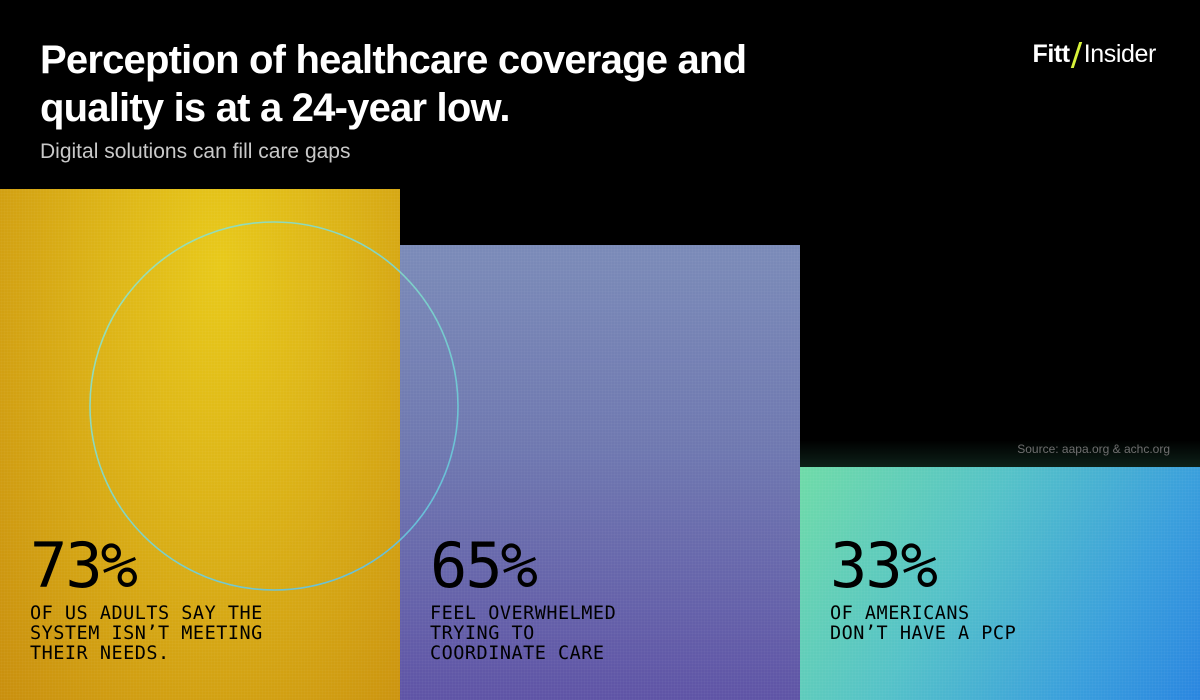 This screenshot has width=1200, height=700. I want to click on page-subtitle: Digital solutions can fill care gaps, so click(195, 151).